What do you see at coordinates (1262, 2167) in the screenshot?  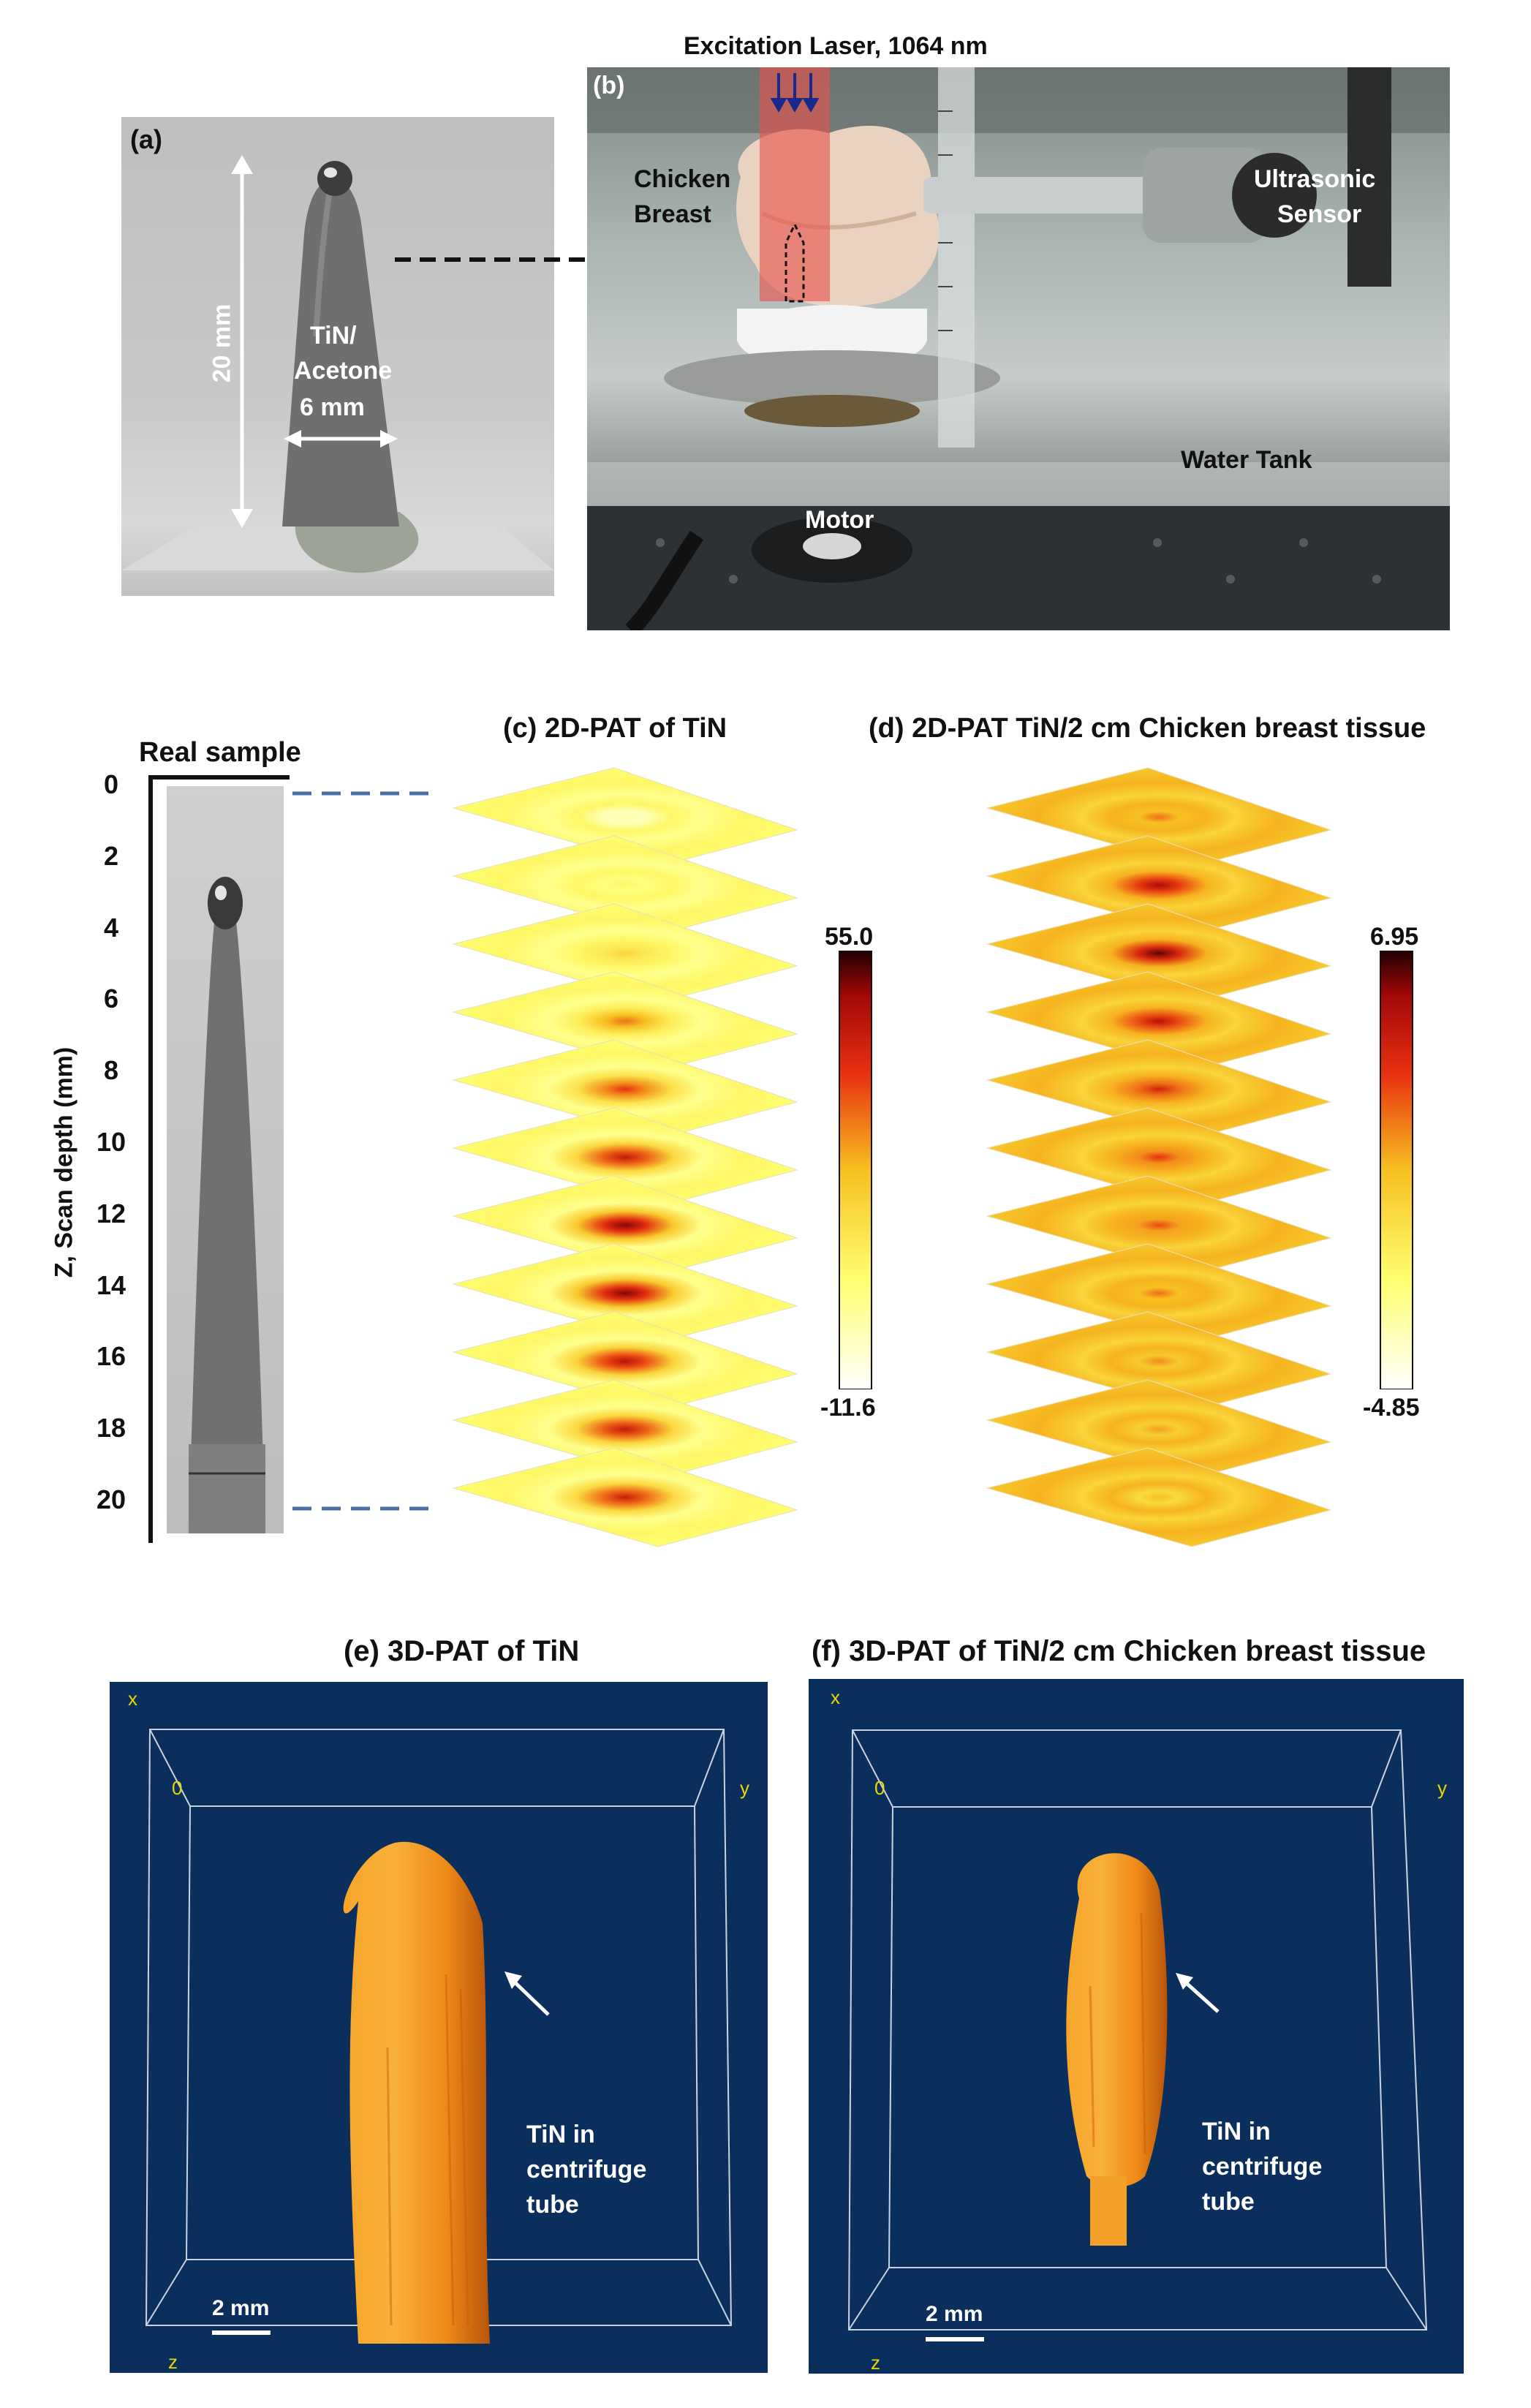 I see `annotation-f-line2: centrifuge` at bounding box center [1262, 2167].